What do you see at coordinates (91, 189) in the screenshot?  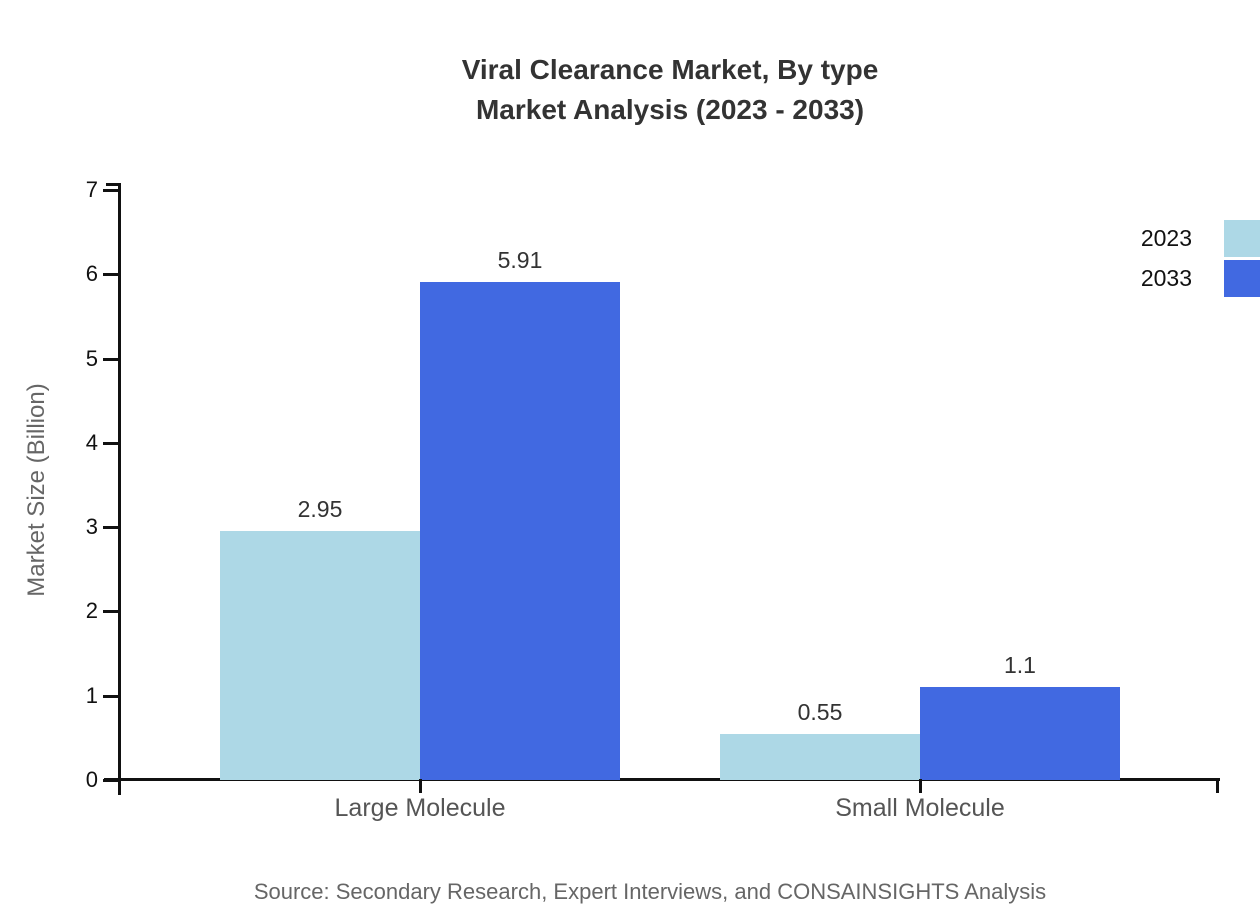 I see `y-tick-label: 7` at bounding box center [91, 189].